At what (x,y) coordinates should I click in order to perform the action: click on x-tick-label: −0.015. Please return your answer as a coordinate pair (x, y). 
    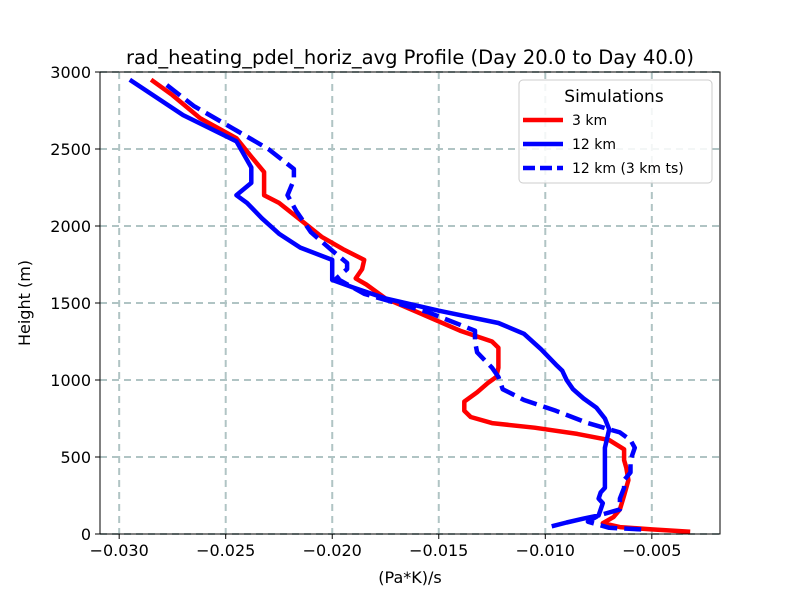
    Looking at the image, I should click on (438, 550).